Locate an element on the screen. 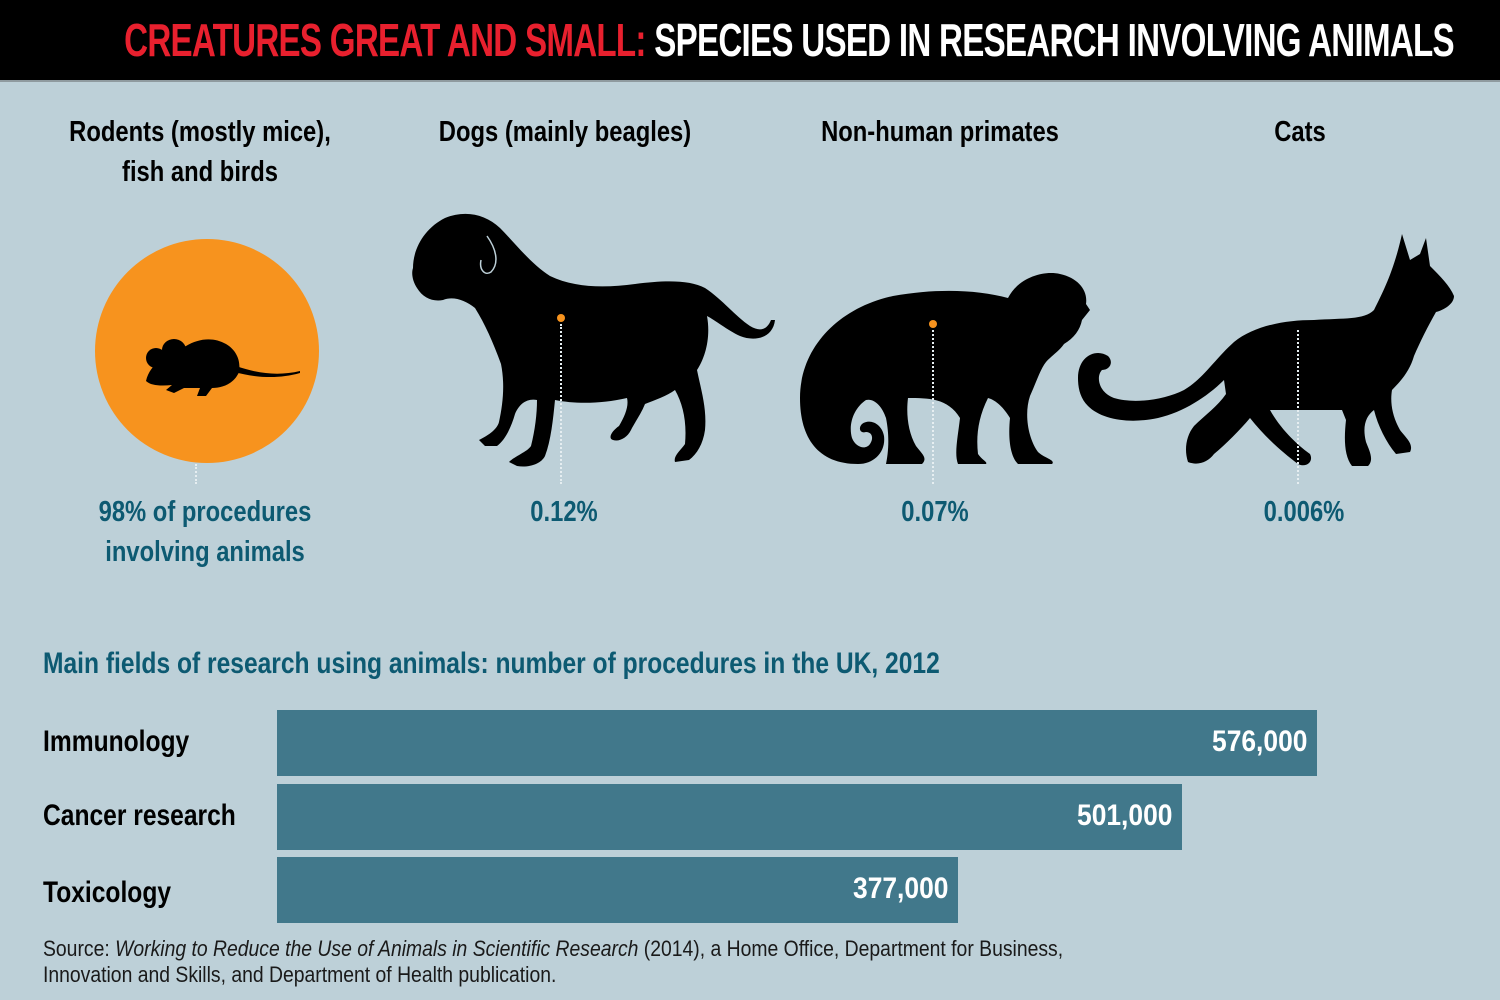 The width and height of the screenshot is (1500, 1000). primate-marker-dot is located at coordinates (933, 324).